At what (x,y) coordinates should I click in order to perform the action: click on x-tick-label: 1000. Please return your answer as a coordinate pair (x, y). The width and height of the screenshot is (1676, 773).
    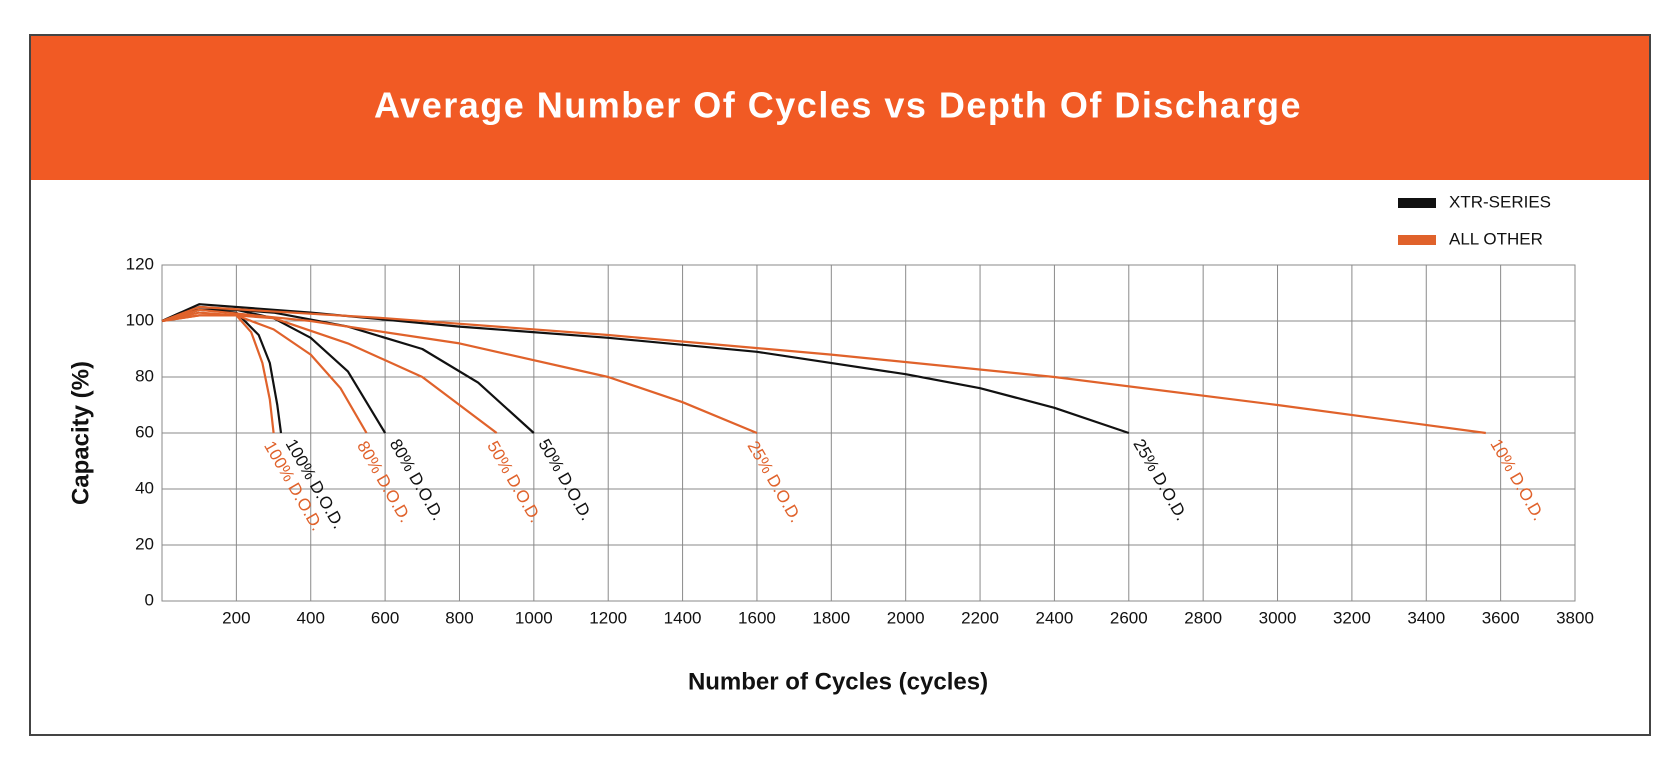
    Looking at the image, I should click on (534, 617).